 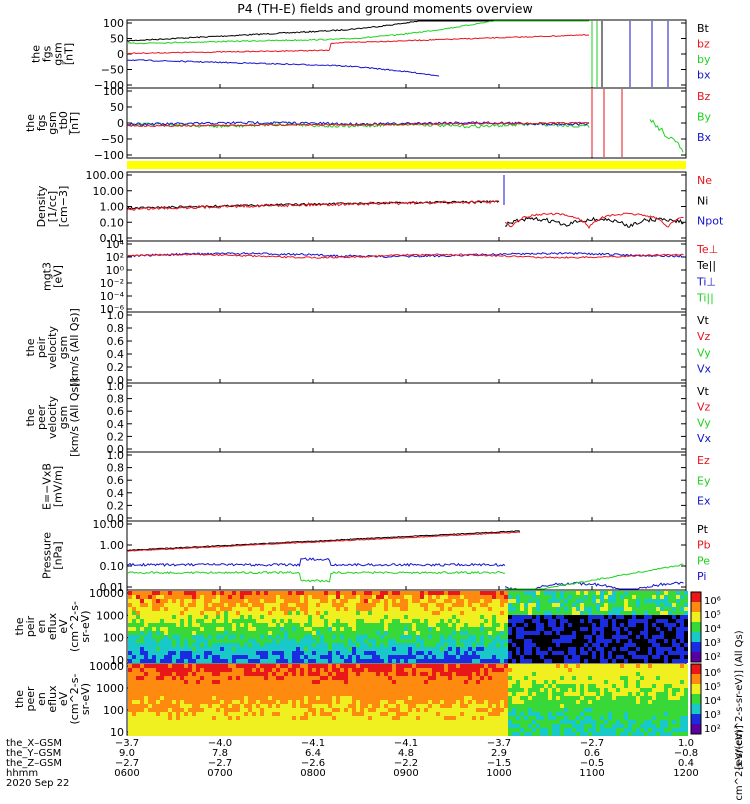 What do you see at coordinates (116, 354) in the screenshot?
I see `y-tick-label: 0.4` at bounding box center [116, 354].